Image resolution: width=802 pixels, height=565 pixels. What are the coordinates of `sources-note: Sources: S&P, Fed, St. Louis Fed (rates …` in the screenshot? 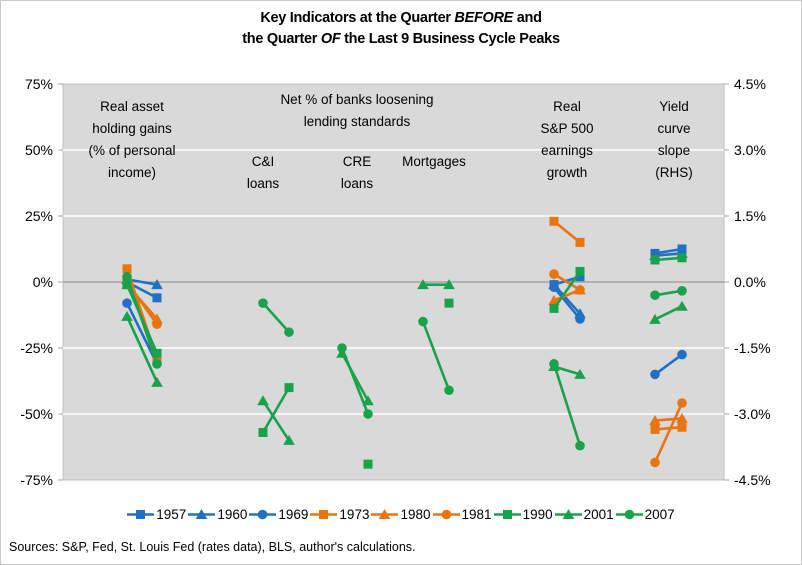 It's located at (212, 547).